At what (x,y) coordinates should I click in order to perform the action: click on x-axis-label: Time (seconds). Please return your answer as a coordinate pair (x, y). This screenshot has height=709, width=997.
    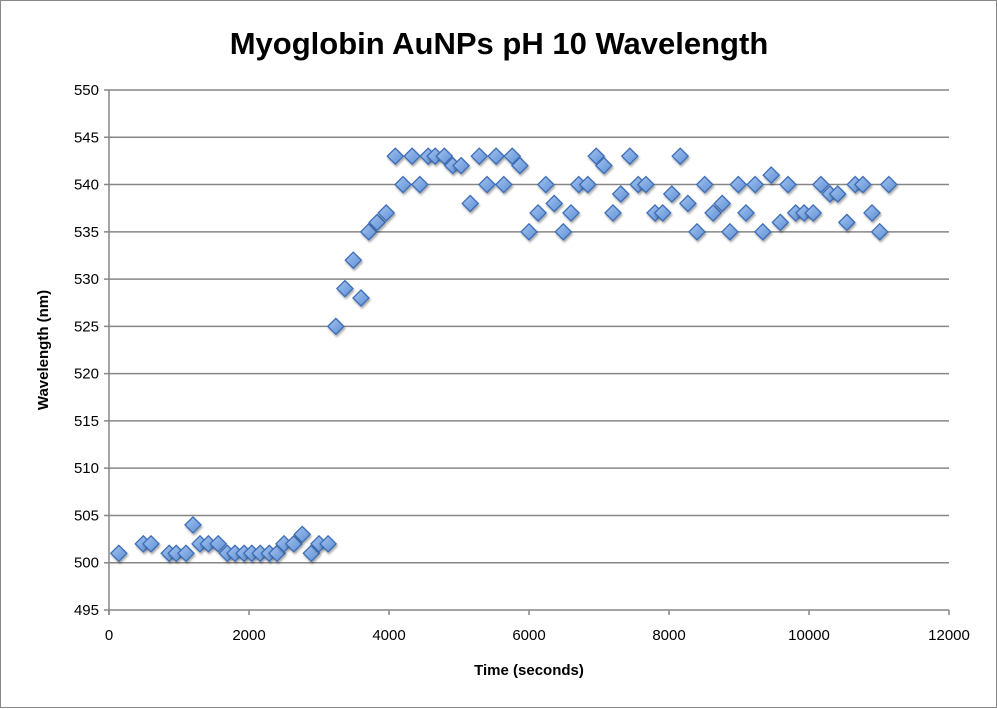
    Looking at the image, I should click on (529, 670).